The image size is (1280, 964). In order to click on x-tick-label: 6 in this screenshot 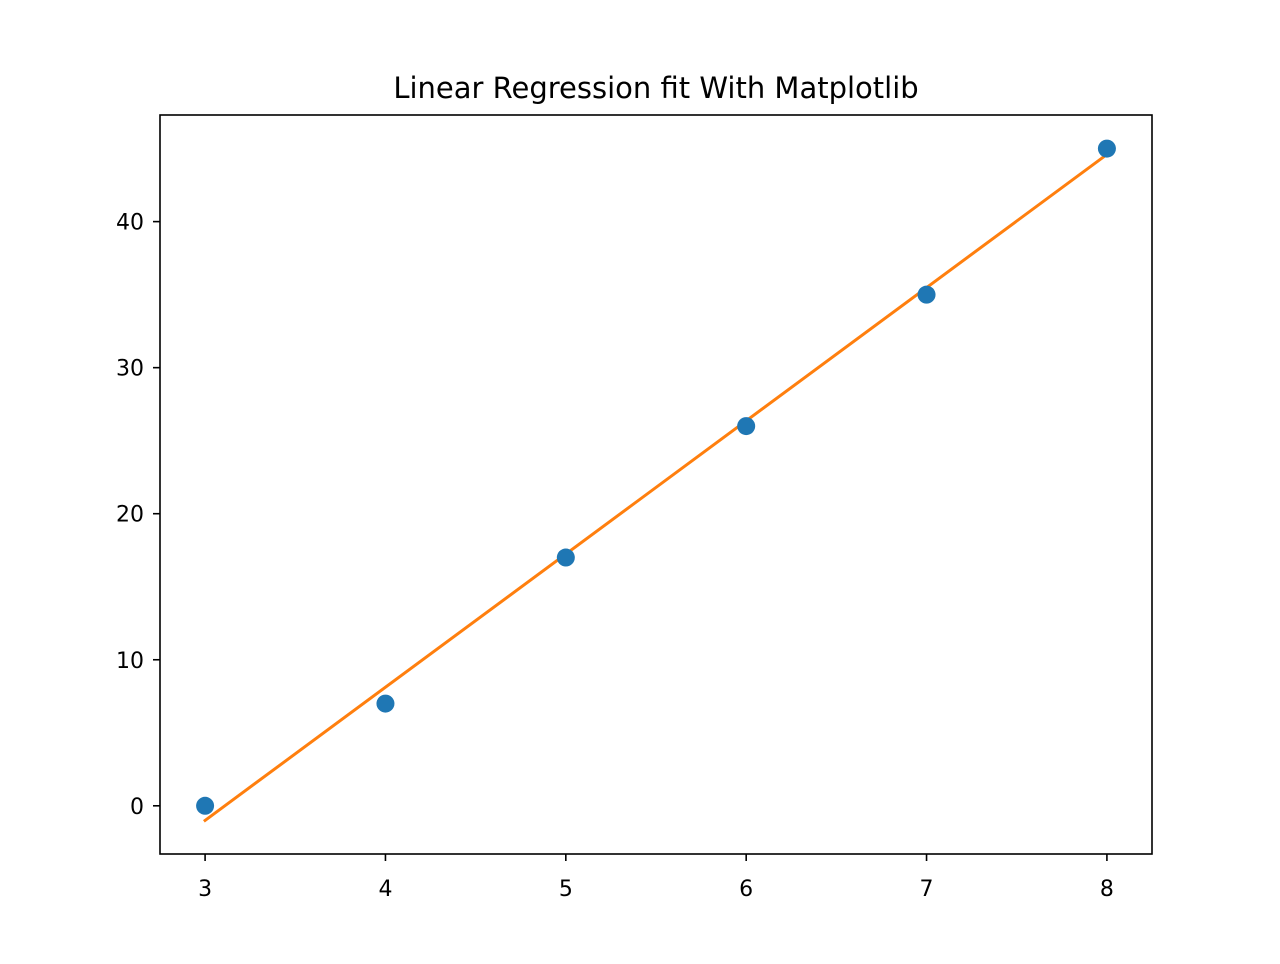, I will do `click(746, 889)`.